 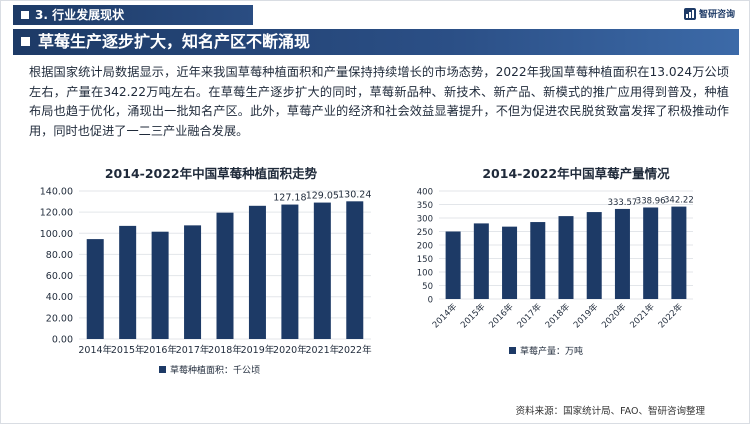 I want to click on y-tick-label: 400, so click(x=425, y=193).